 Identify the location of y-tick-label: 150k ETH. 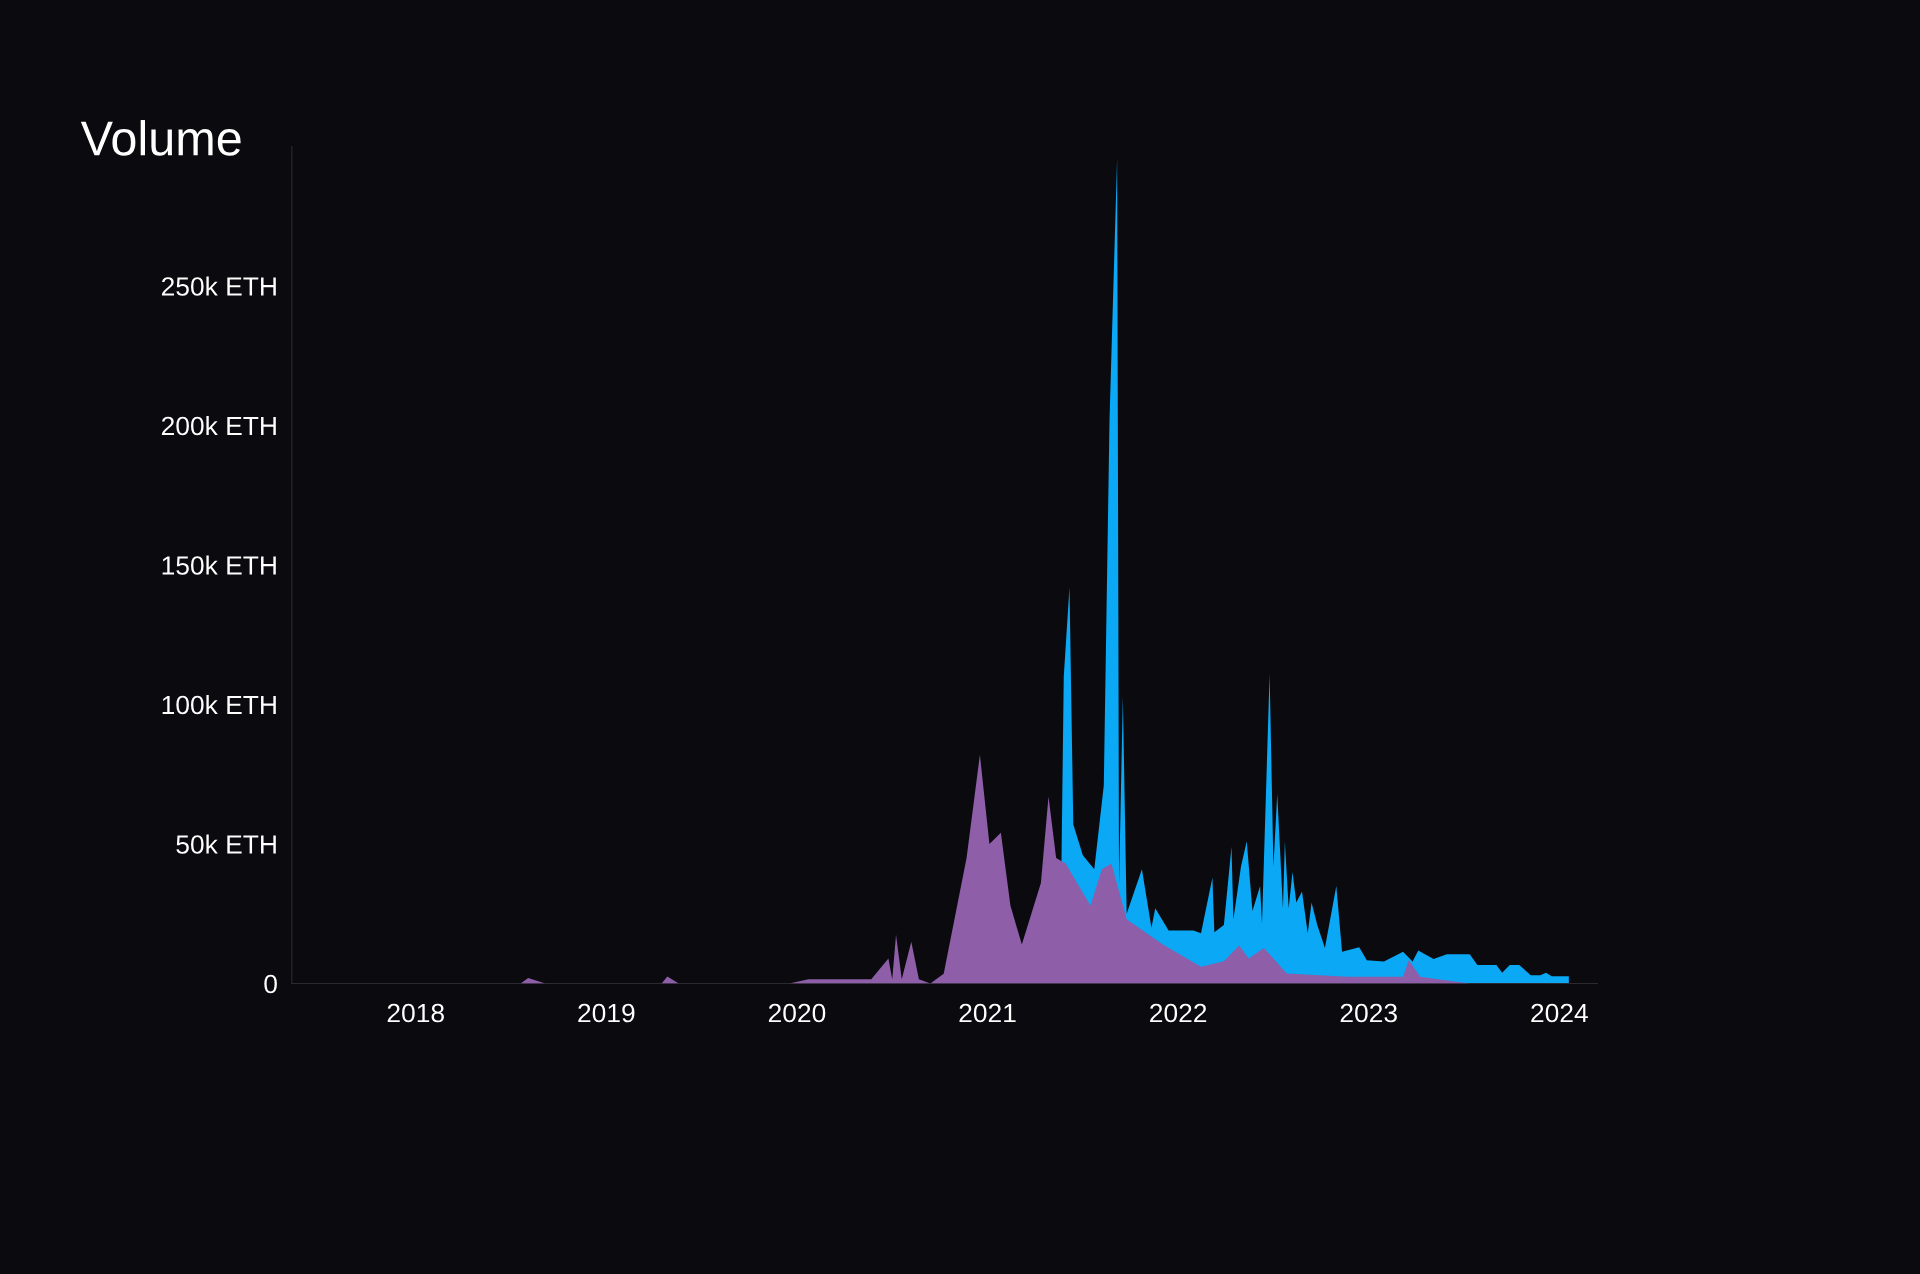
(219, 565).